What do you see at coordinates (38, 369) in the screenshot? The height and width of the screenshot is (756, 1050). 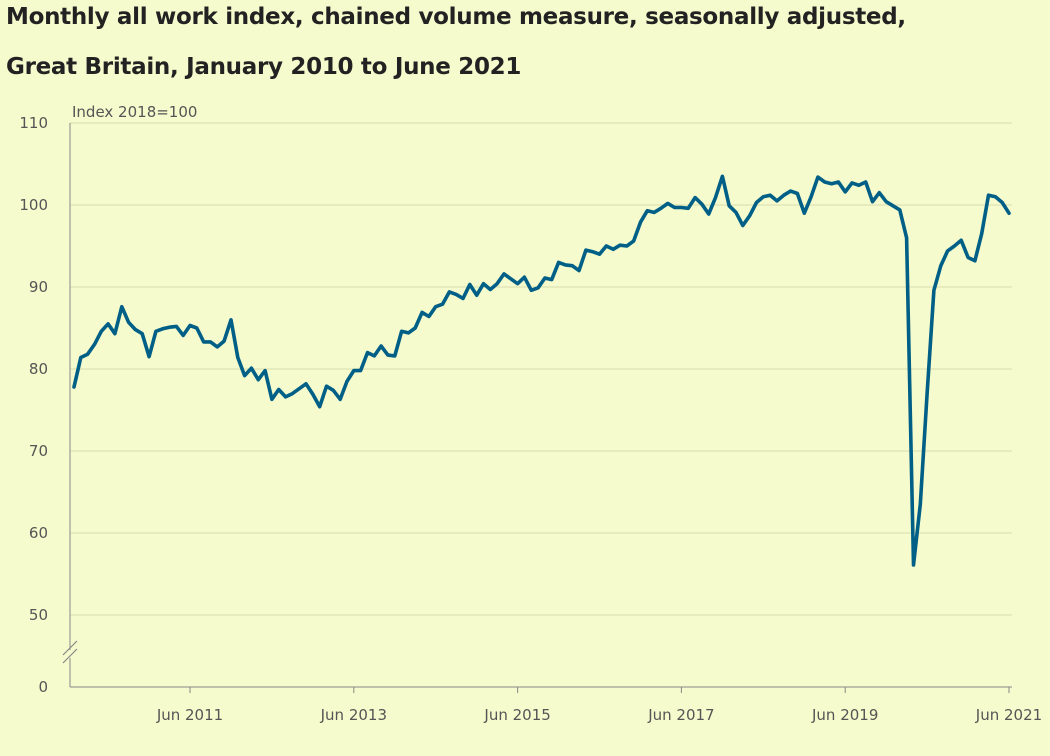 I see `y-tick-label-80: 80` at bounding box center [38, 369].